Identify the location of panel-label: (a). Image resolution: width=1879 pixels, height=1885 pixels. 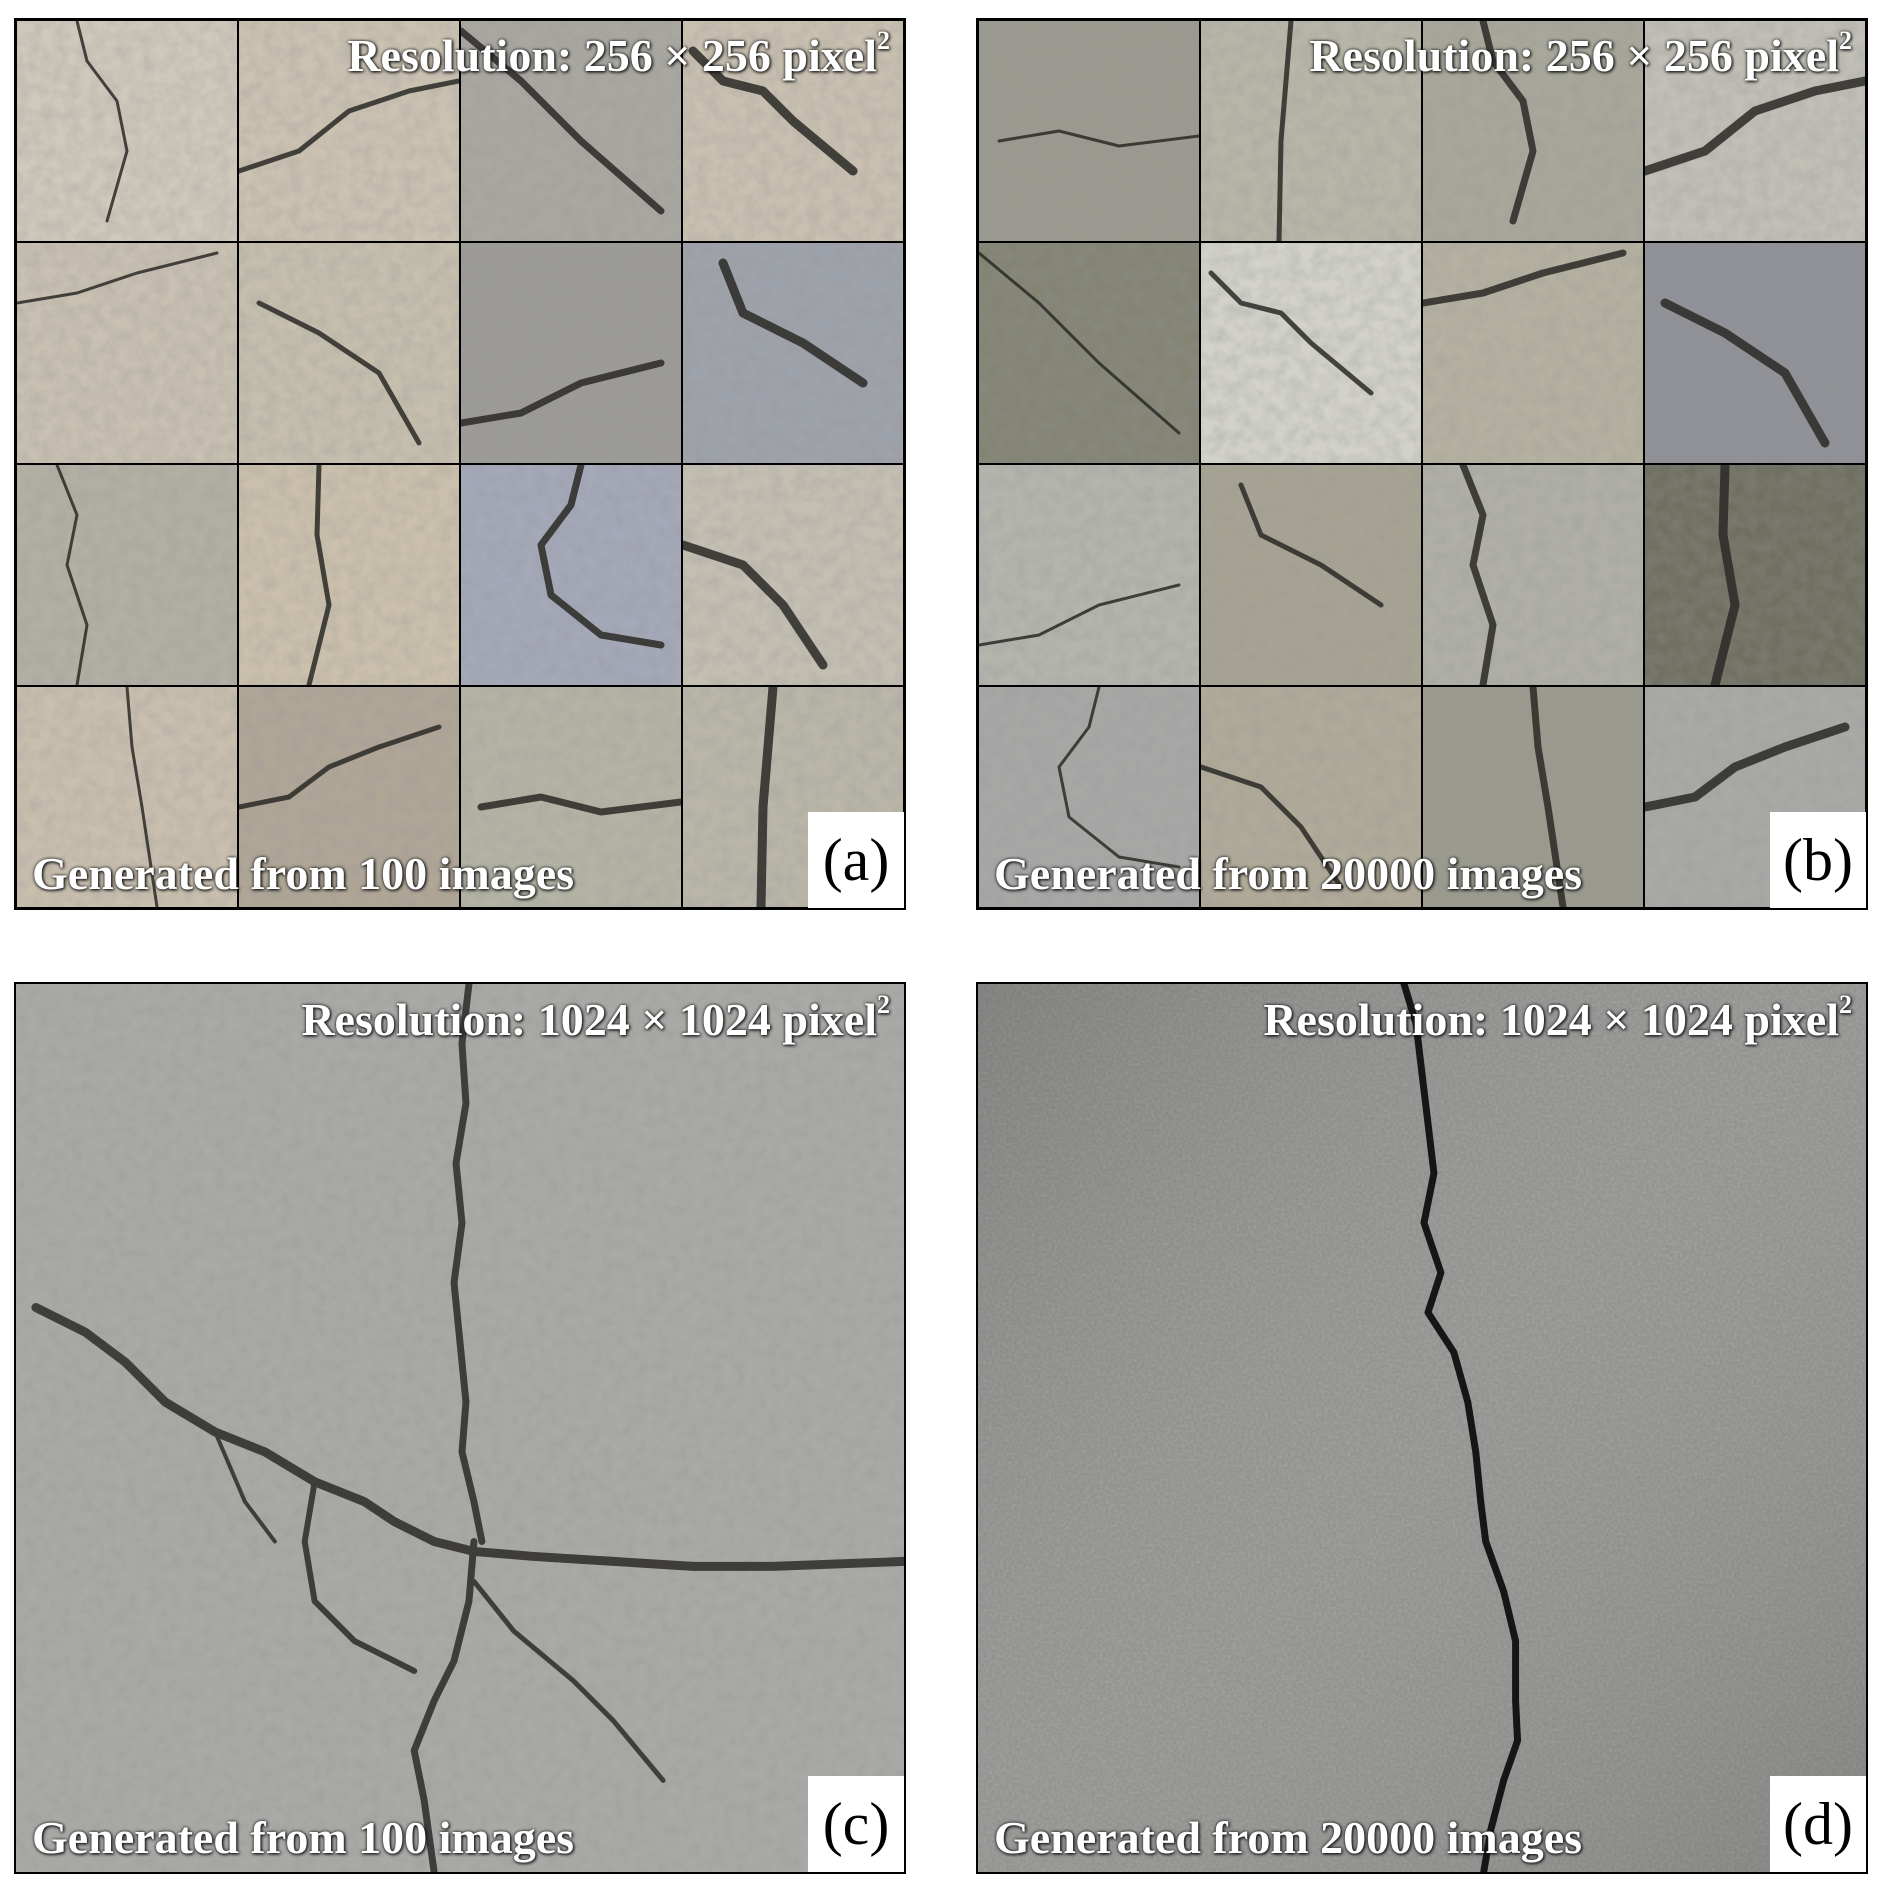
(856, 860).